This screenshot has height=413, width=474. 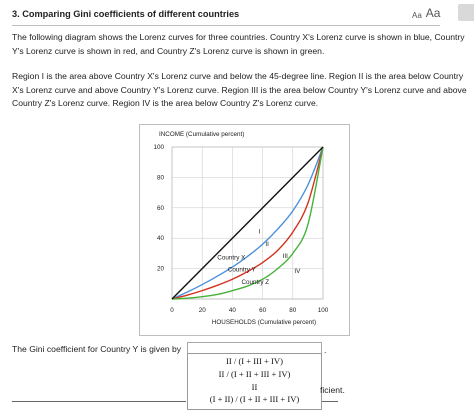 I want to click on x-tick-label: 80, so click(x=293, y=310).